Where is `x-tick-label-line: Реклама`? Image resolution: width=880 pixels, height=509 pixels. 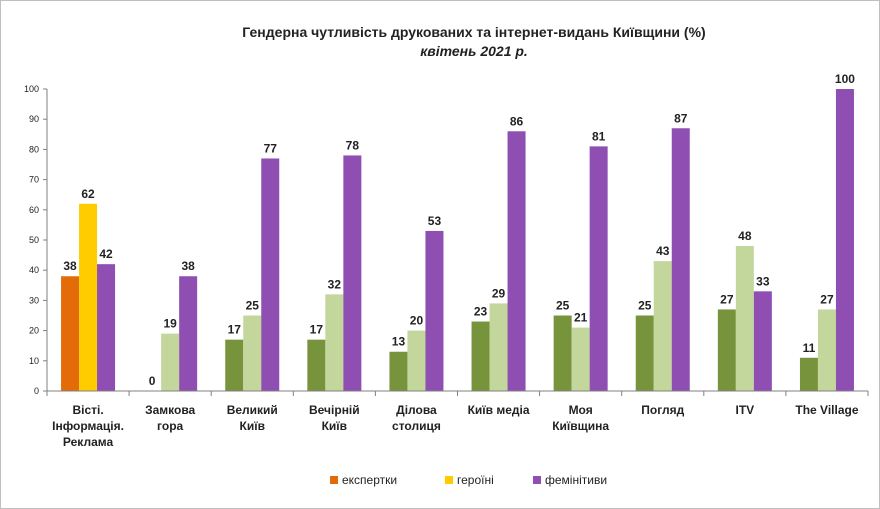 x-tick-label-line: Реклама is located at coordinates (88, 442).